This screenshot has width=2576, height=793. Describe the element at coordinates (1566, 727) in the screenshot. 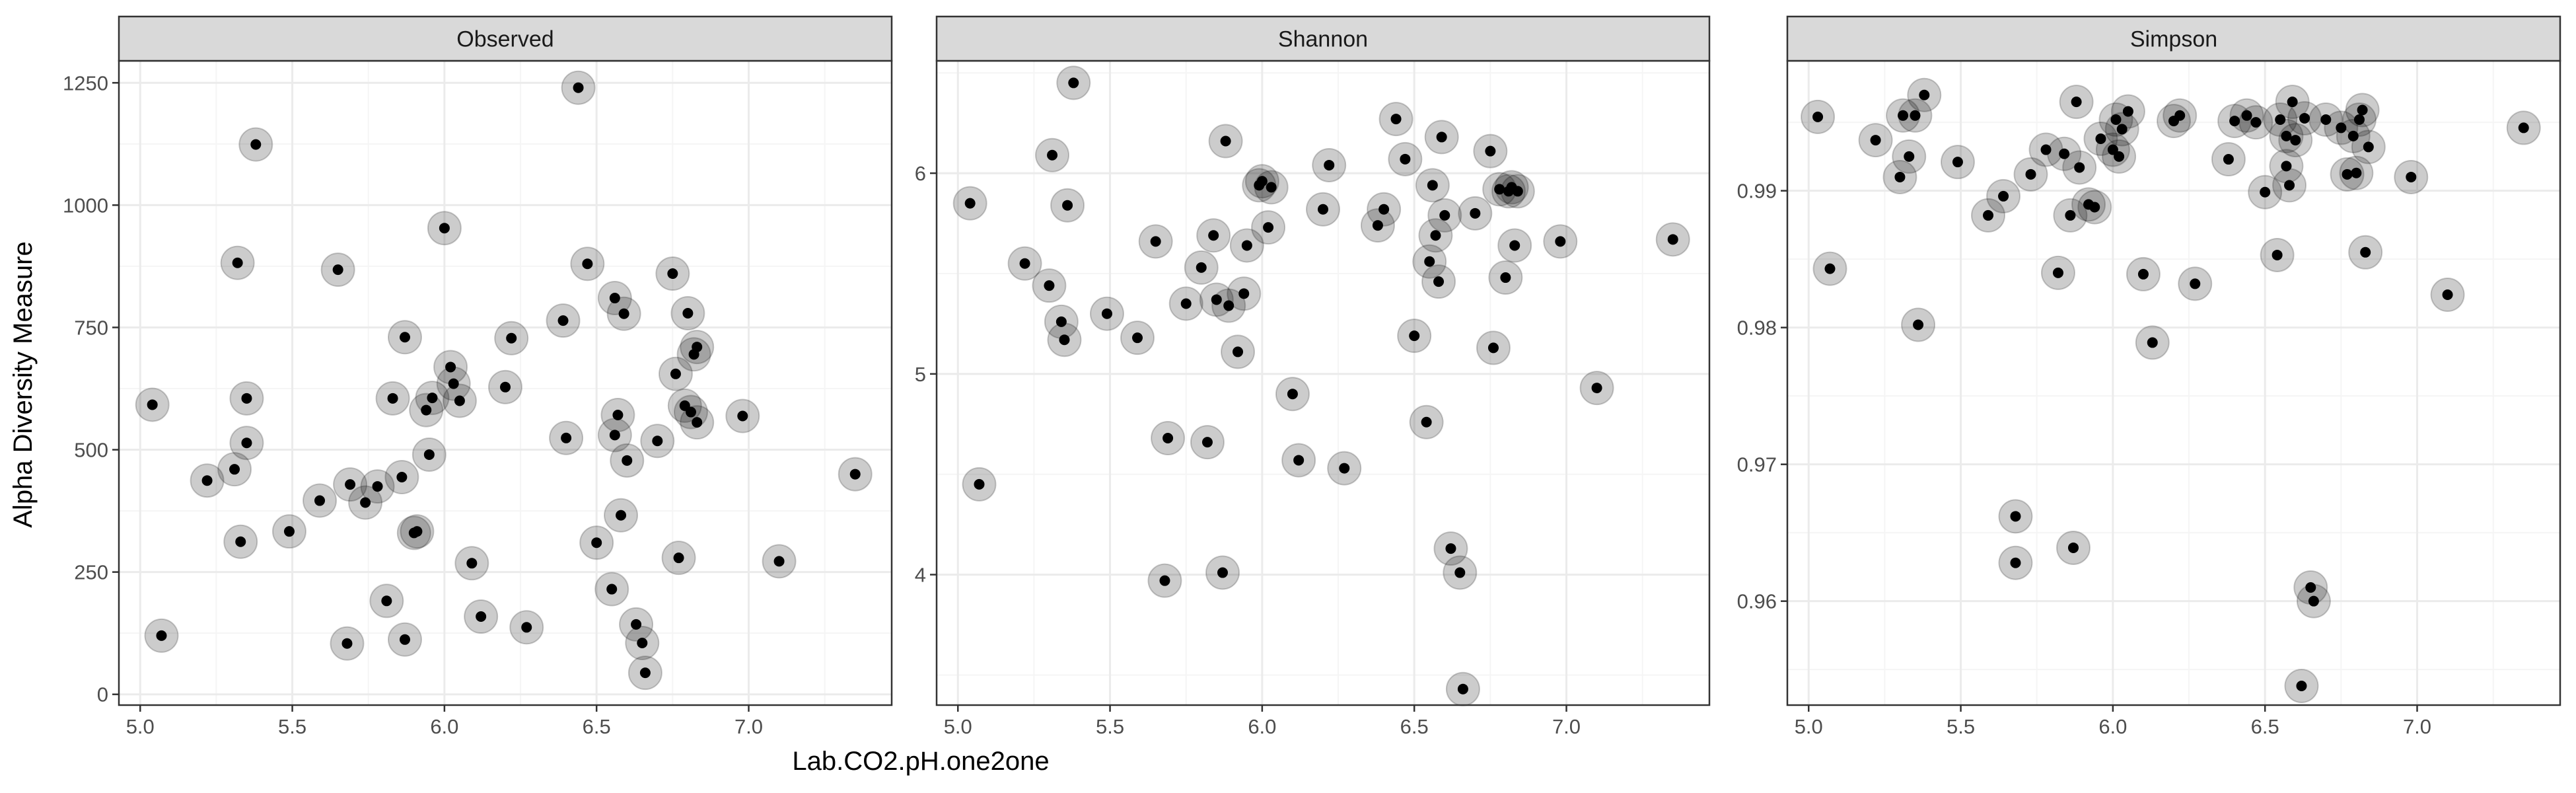

I see `x-tick-label: 7.0` at that location.